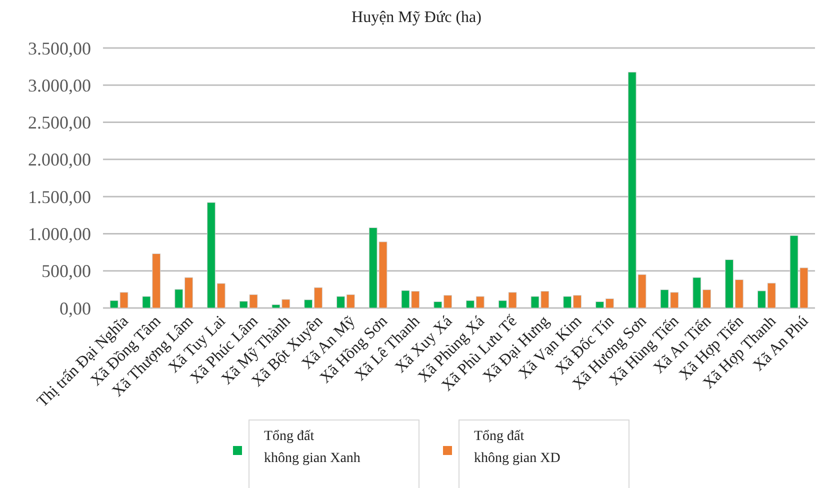 The height and width of the screenshot is (488, 823). What do you see at coordinates (517, 447) in the screenshot?
I see `legend-label: Tổng đất không gian XD` at bounding box center [517, 447].